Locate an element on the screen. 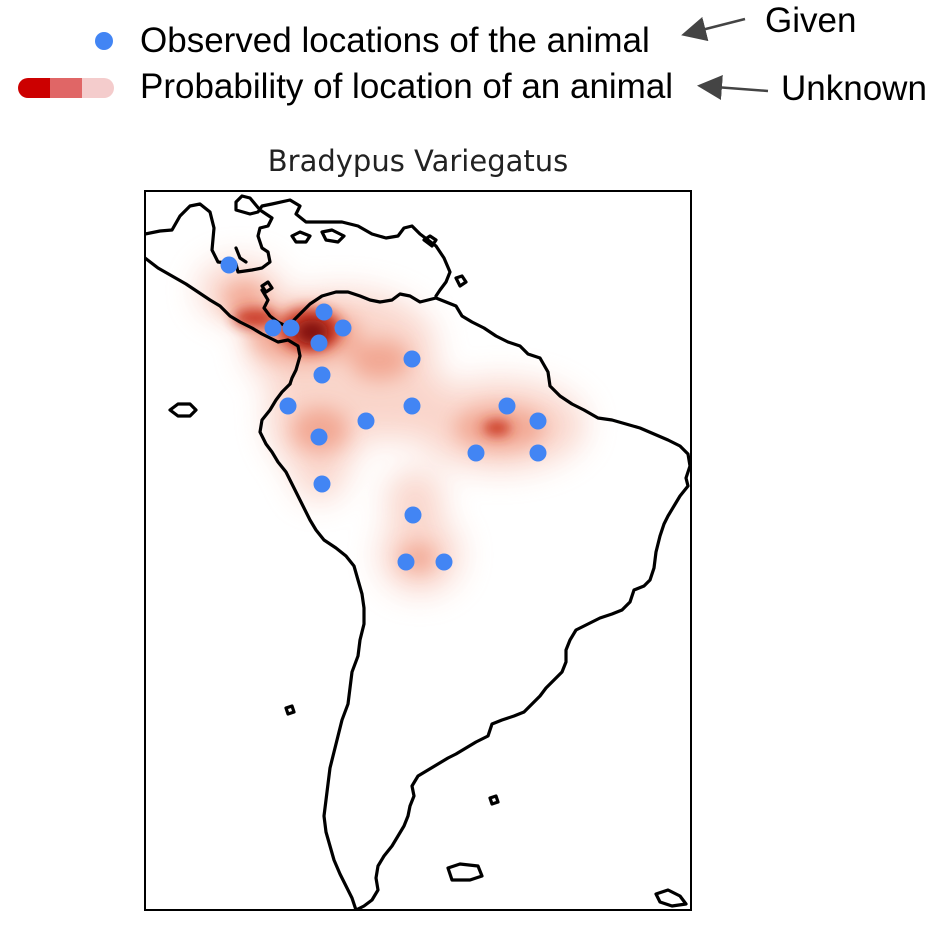 The image size is (944, 931). map-title: Bradypus Variegatus is located at coordinates (418, 161).